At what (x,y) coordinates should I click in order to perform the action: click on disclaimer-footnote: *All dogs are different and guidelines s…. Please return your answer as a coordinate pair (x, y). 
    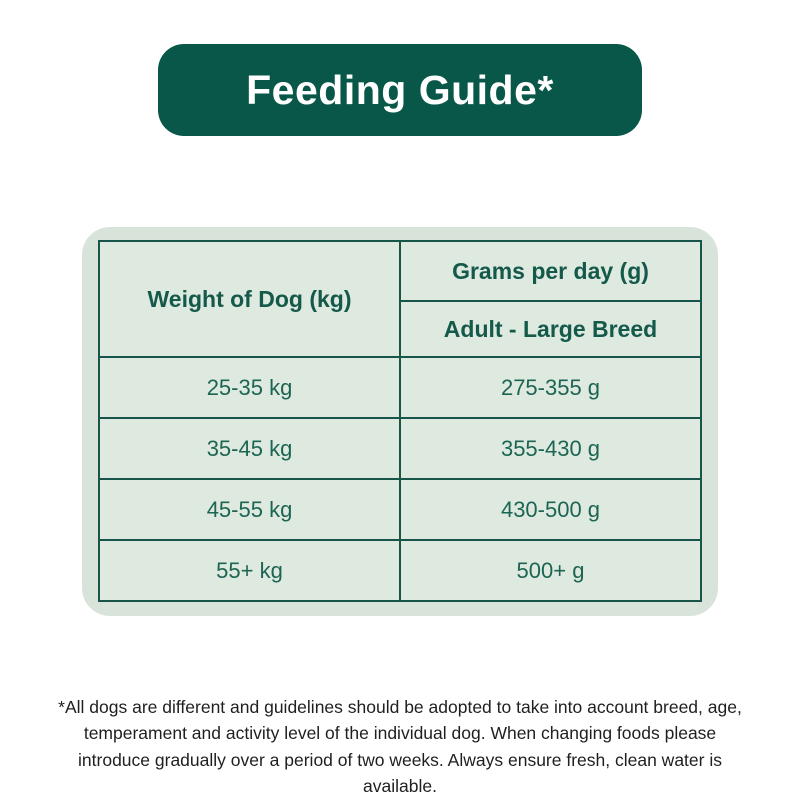
    Looking at the image, I should click on (400, 746).